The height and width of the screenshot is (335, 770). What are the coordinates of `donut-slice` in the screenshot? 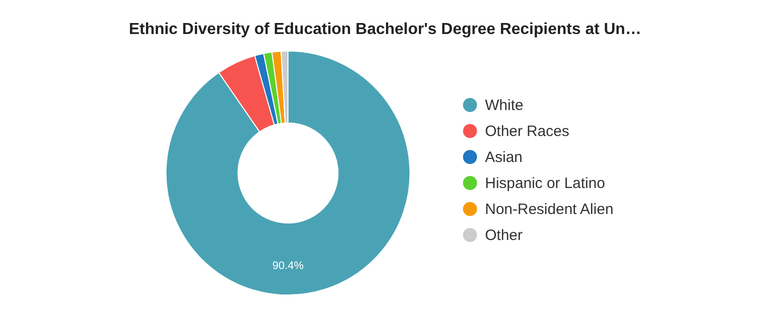 It's located at (246, 93).